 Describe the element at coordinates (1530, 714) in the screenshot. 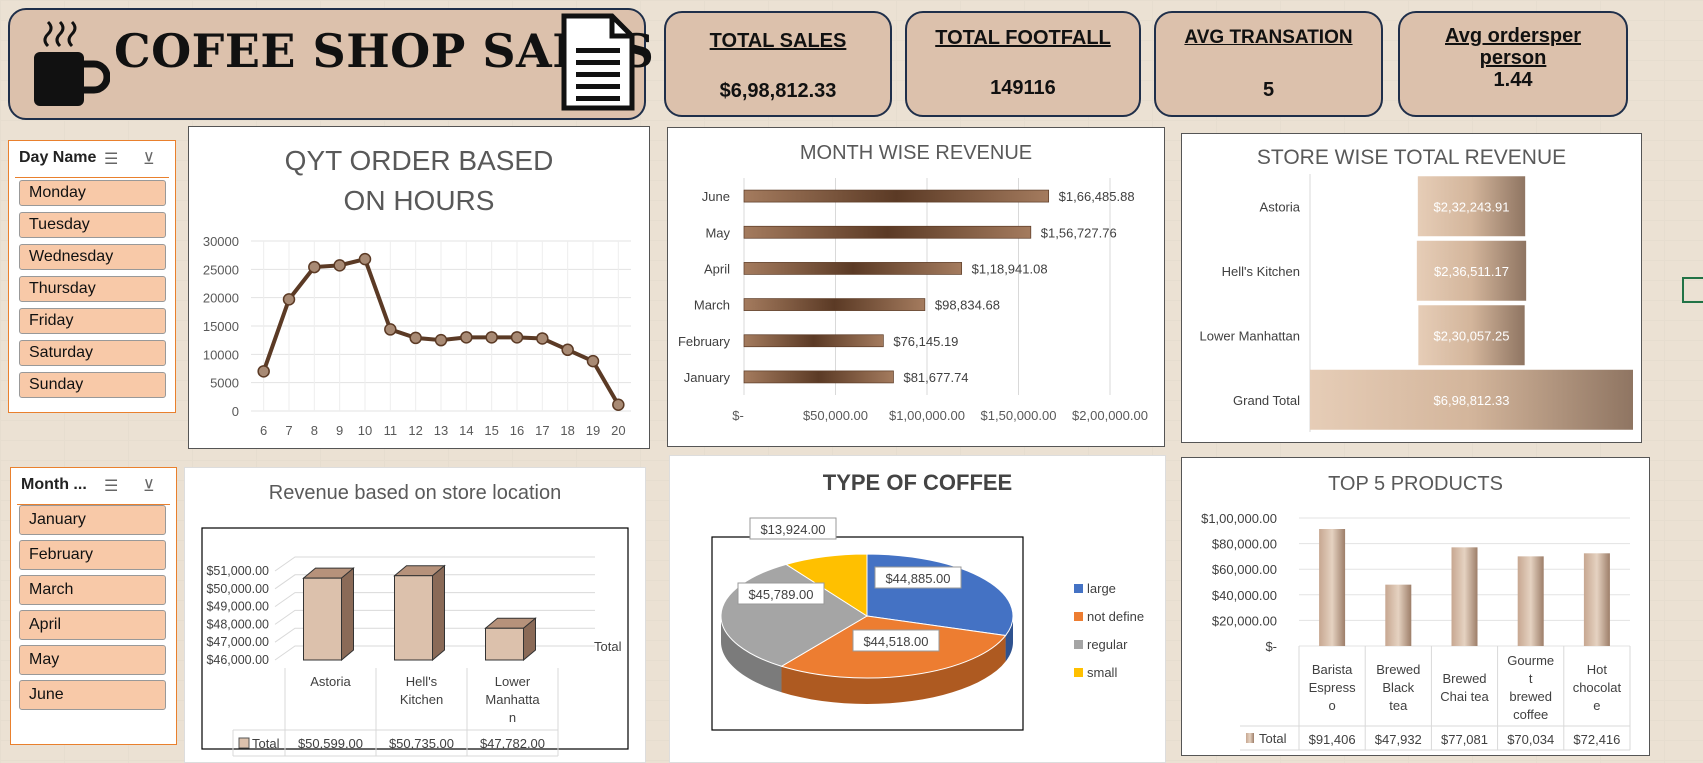

I see `x-category-label: coffee` at that location.